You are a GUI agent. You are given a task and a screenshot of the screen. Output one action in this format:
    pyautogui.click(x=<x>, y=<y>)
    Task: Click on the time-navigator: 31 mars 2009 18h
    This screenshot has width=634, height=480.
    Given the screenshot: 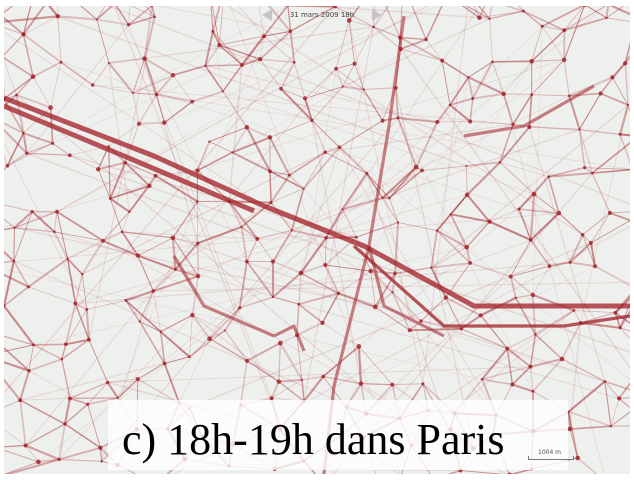 What is the action you would take?
    pyautogui.click(x=322, y=15)
    